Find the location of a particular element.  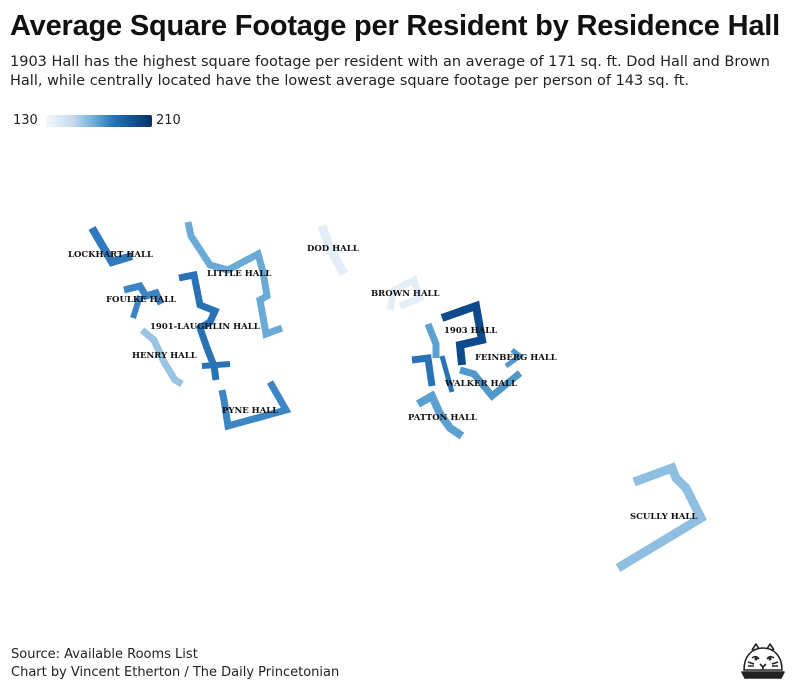

hall-shape-foulke is located at coordinates (144, 300).